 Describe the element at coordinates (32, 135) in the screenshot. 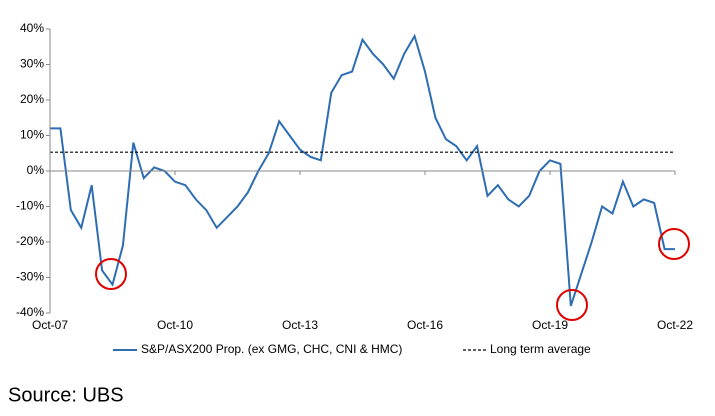

I see `y-tick-label: 10%` at that location.